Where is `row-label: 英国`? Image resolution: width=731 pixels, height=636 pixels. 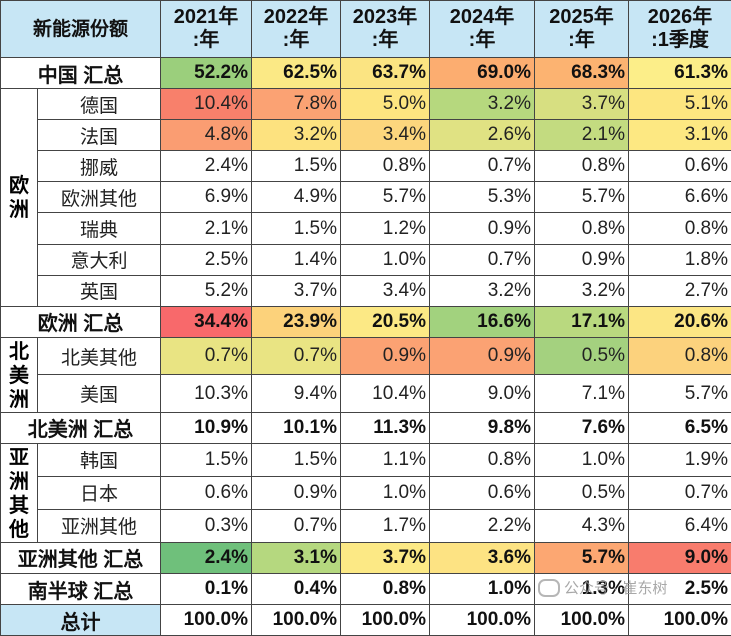
row-label: 英国 is located at coordinates (99, 290).